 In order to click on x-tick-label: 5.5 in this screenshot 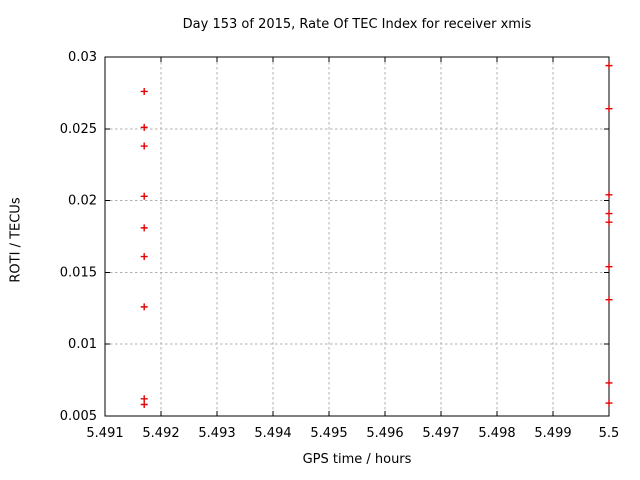, I will do `click(609, 433)`.